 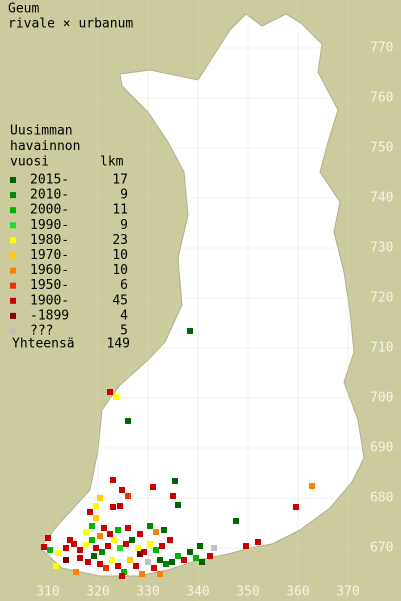 What do you see at coordinates (49, 270) in the screenshot?
I see `legend-label: 1960-` at bounding box center [49, 270].